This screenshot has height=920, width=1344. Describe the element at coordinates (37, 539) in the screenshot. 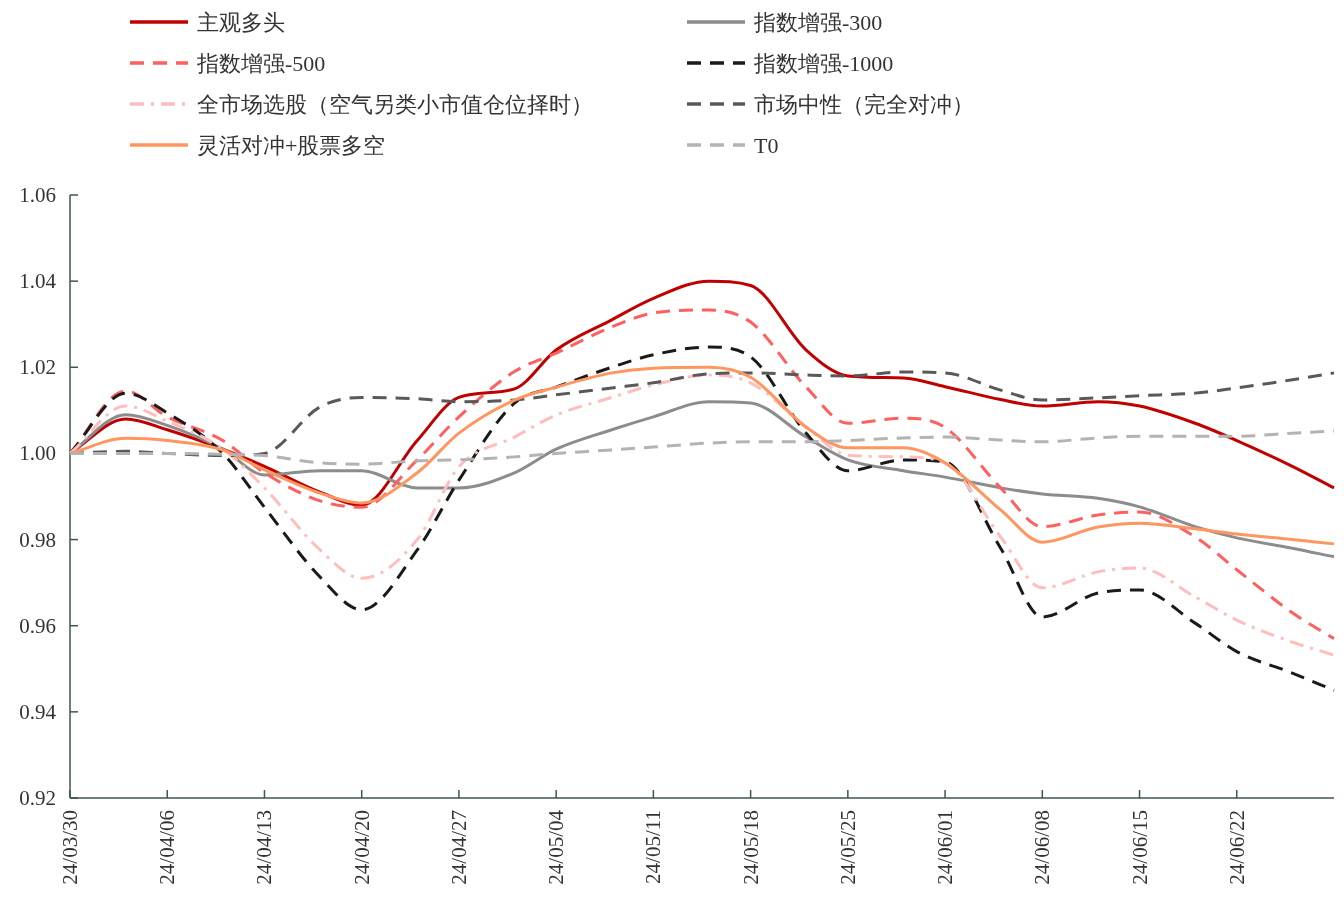

I see `y-tick-label: 0.98` at that location.